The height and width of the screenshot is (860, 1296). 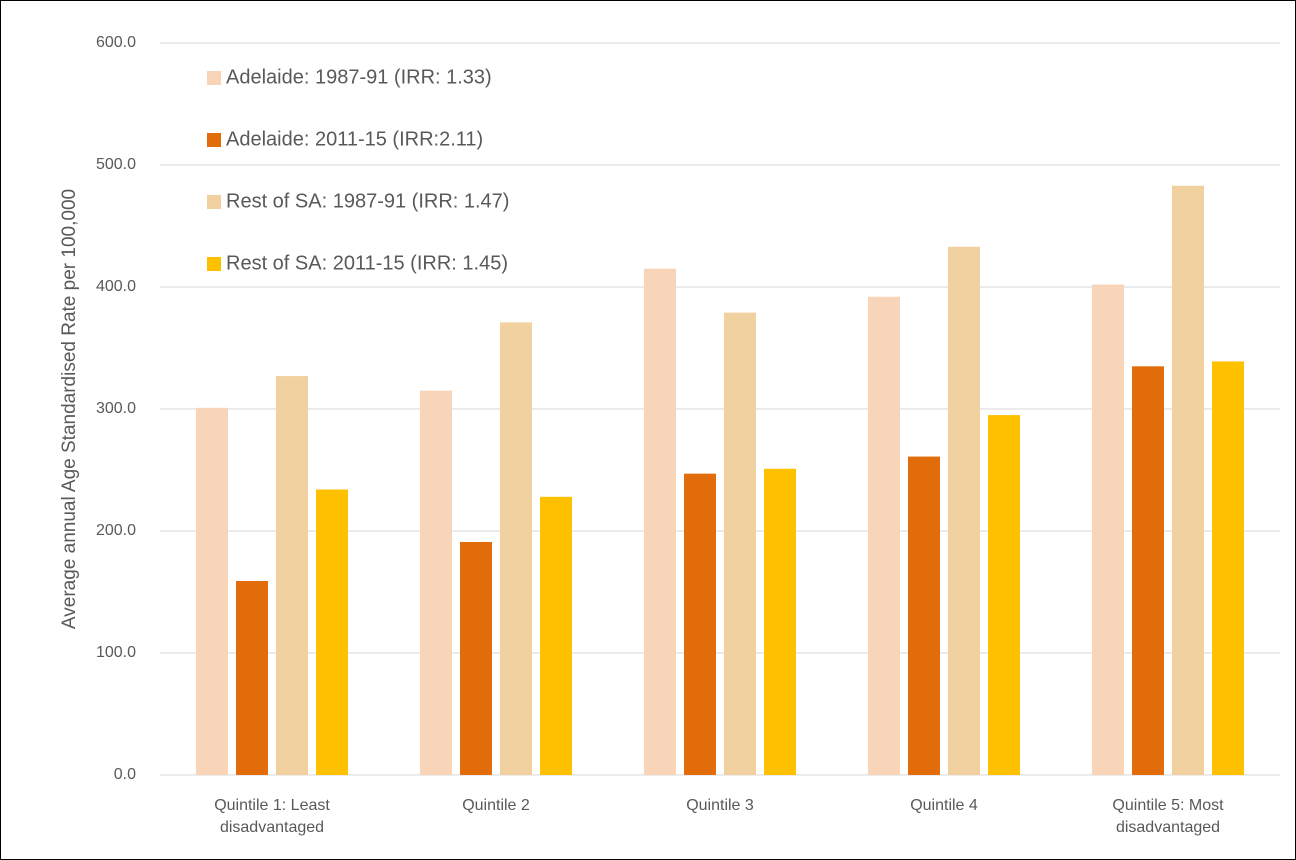 What do you see at coordinates (116, 42) in the screenshot?
I see `y-tick-label: 600.0` at bounding box center [116, 42].